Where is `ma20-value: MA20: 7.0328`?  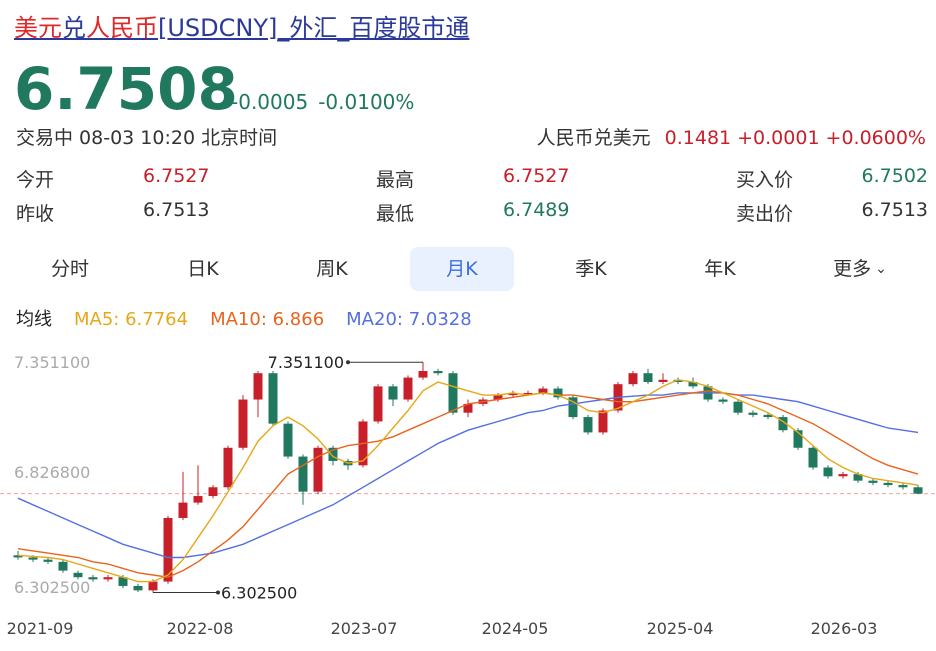 ma20-value: MA20: 7.0328 is located at coordinates (409, 319).